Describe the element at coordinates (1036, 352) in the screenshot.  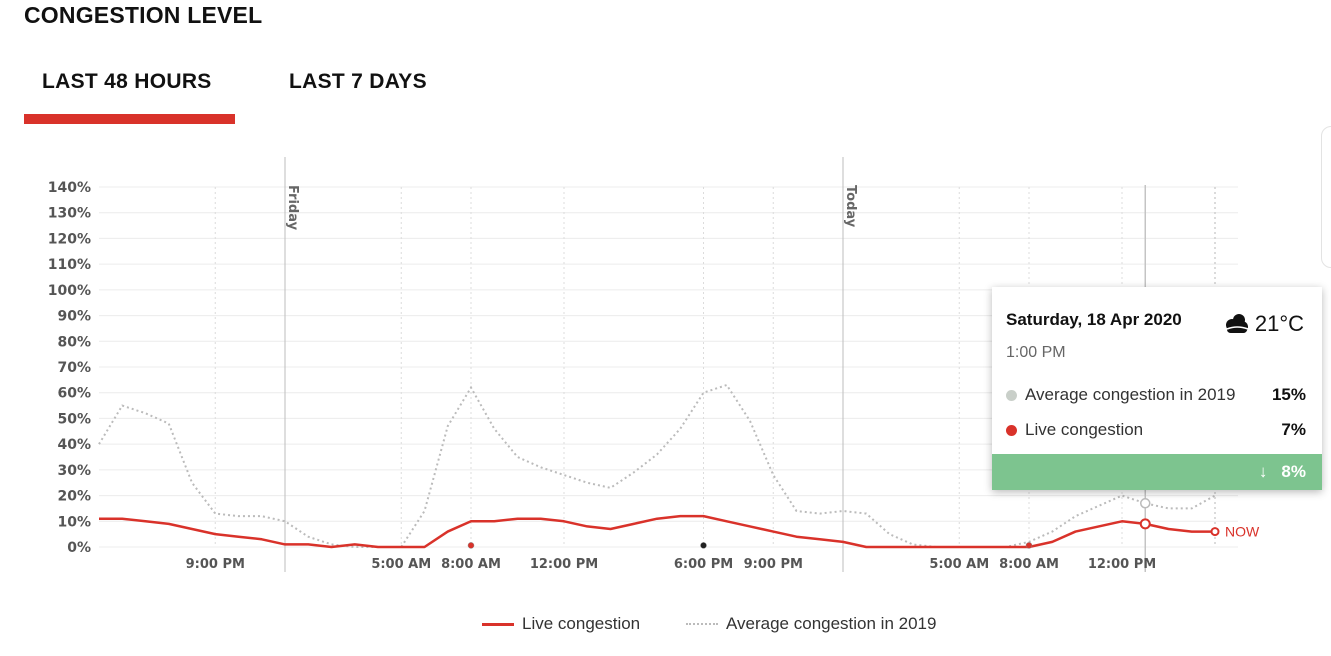
I see `tooltip-time: 1:00 PM` at that location.